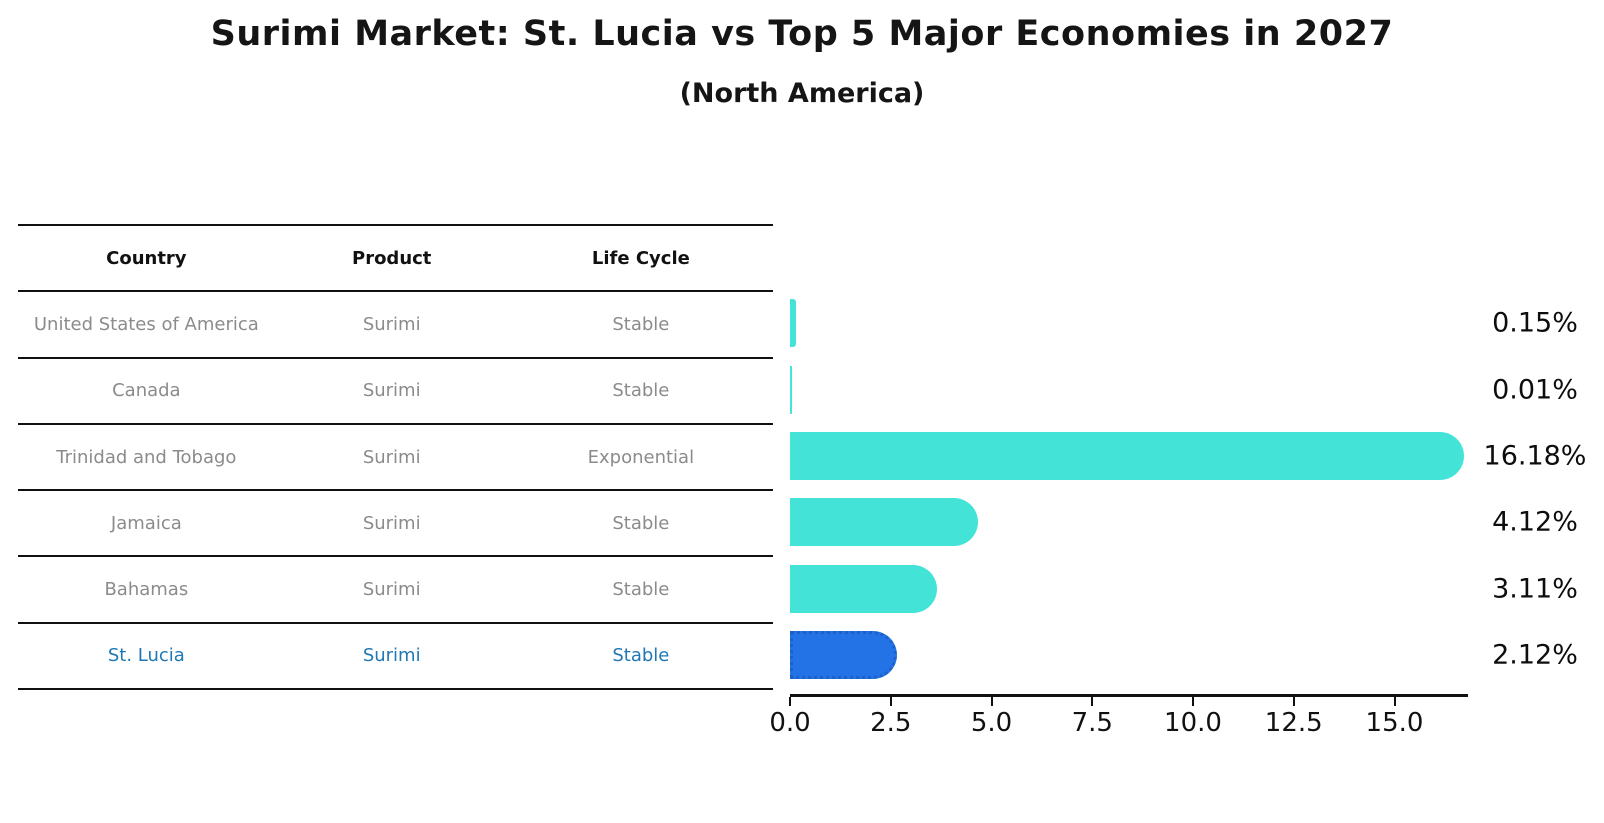 This screenshot has width=1604, height=823. I want to click on x-axis-tick-label: 5.0, so click(991, 723).